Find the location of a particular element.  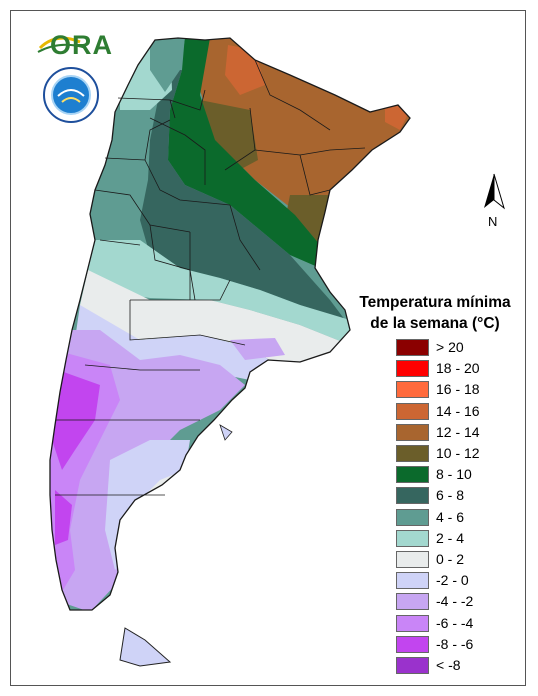

legend-label: 14 - 16 is located at coordinates (458, 410).